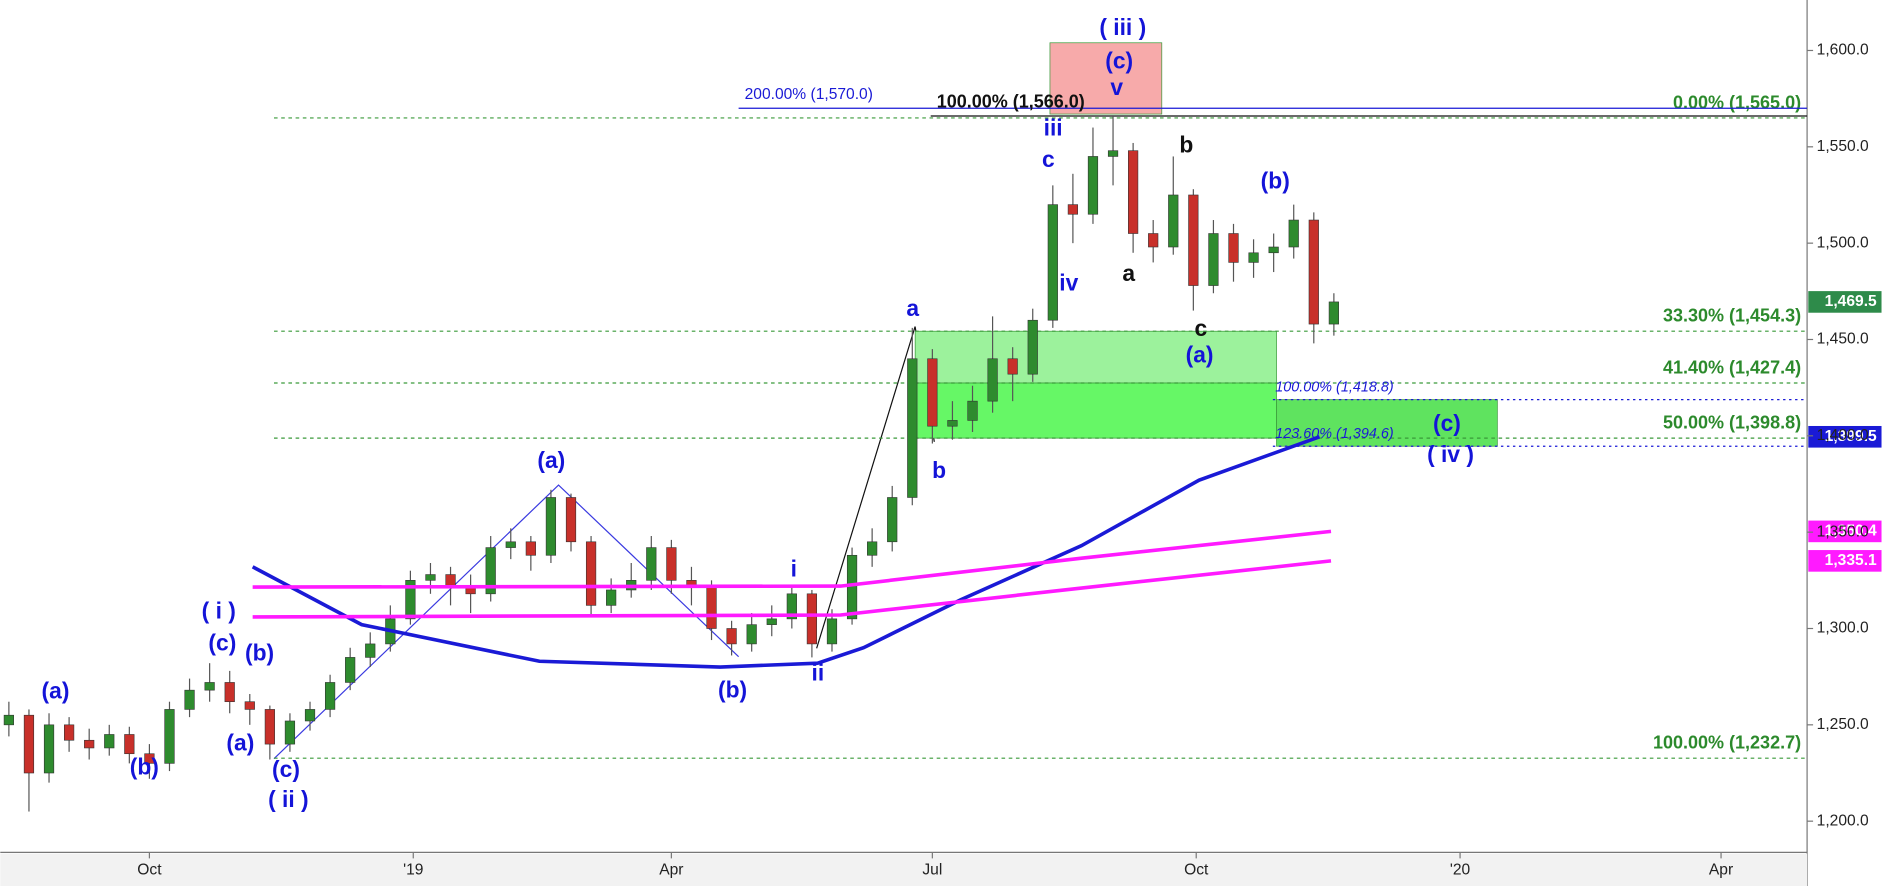 This screenshot has width=1883, height=886. What do you see at coordinates (1053, 128) in the screenshot?
I see `wave-label: iii` at bounding box center [1053, 128].